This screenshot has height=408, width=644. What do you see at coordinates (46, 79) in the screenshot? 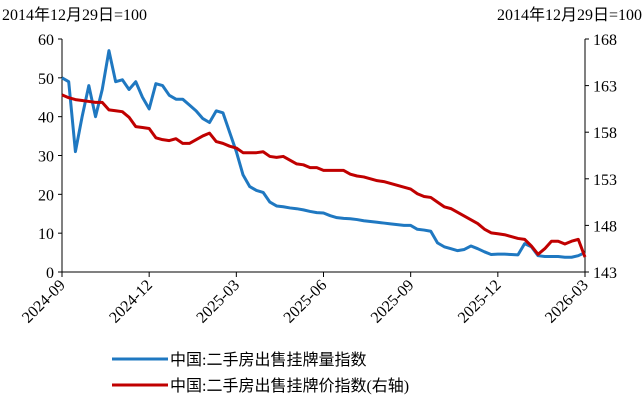
I see `y-tick-label: 50` at bounding box center [46, 79].